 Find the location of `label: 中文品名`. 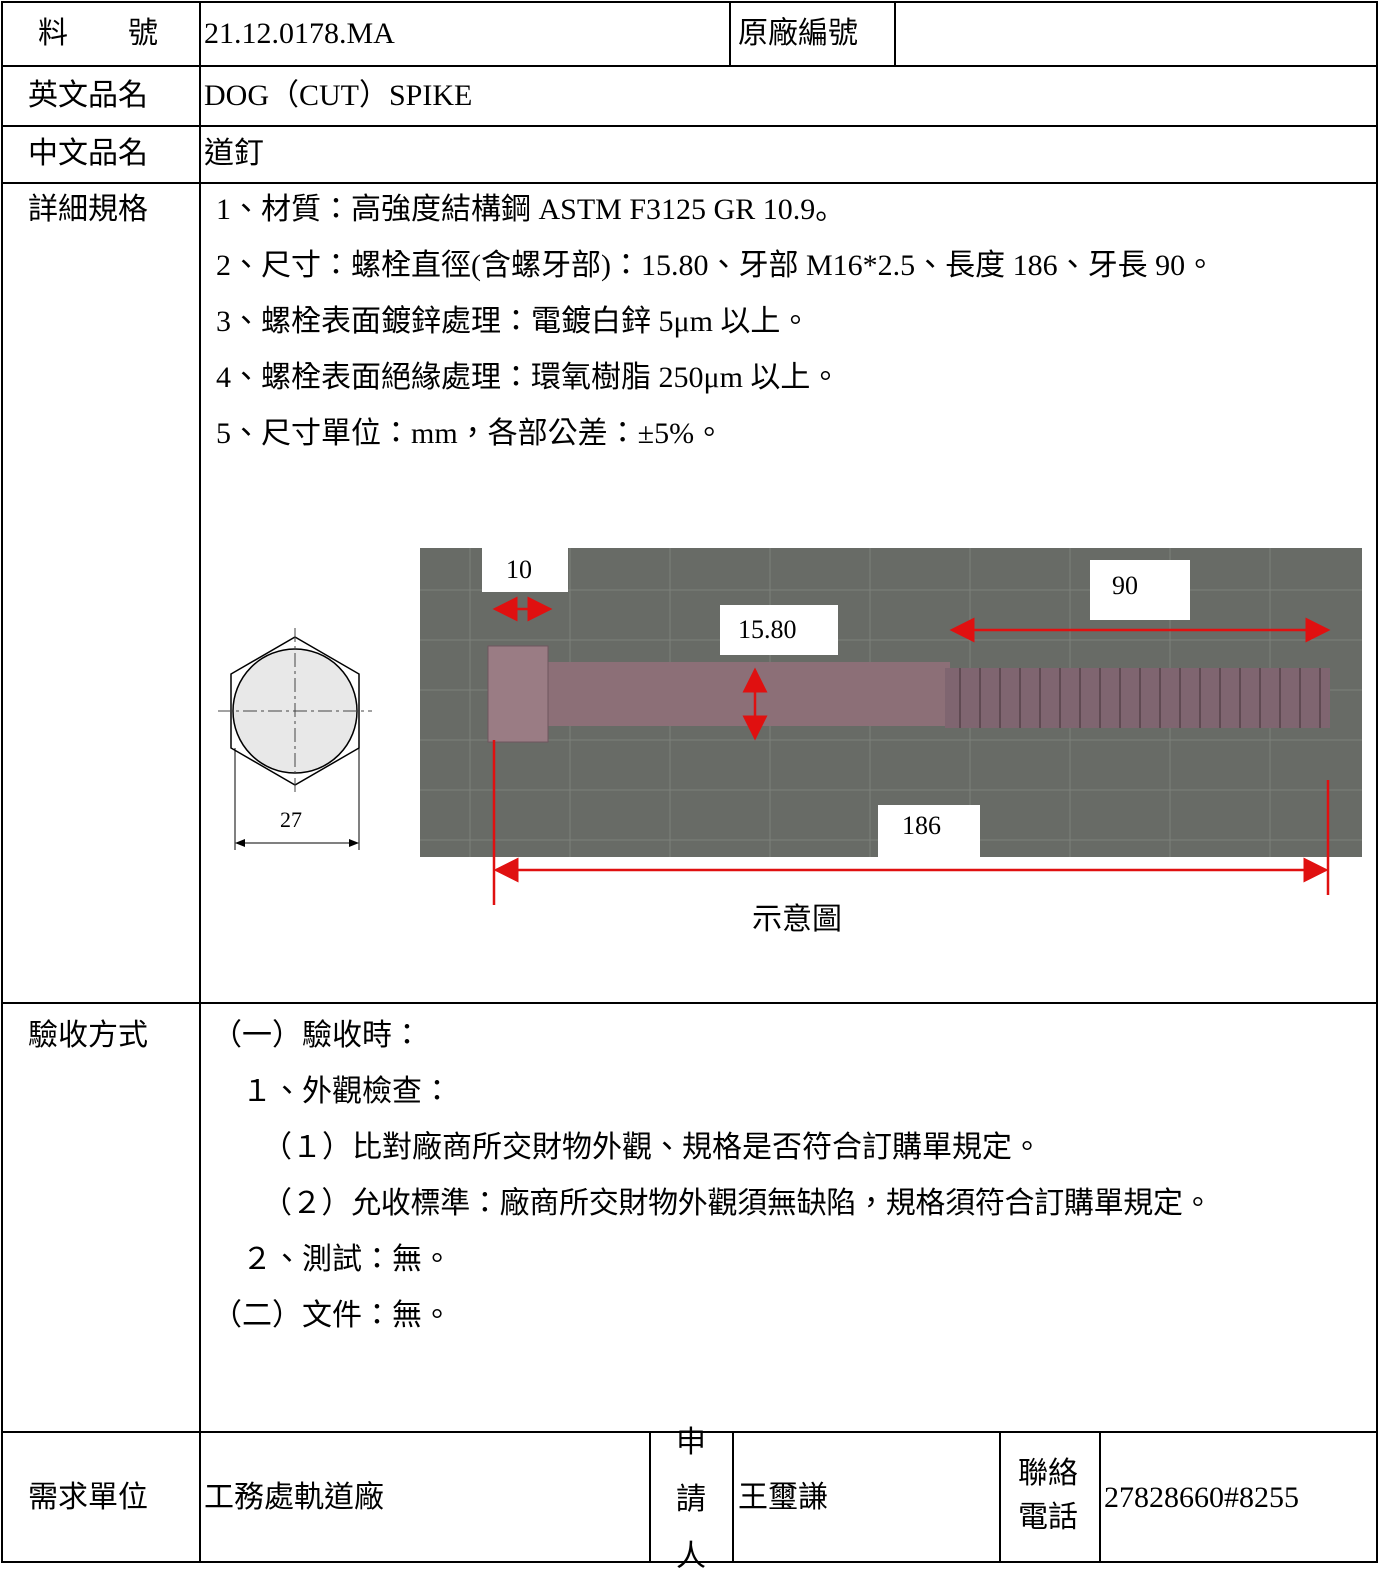

label: 中文品名 is located at coordinates (88, 153).